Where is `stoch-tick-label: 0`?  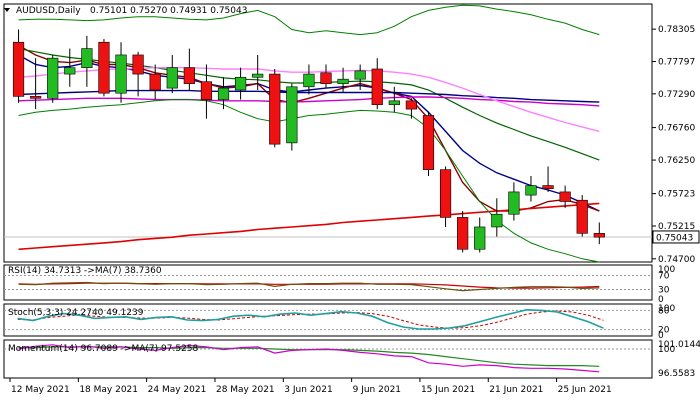
stoch-tick-label: 0 is located at coordinates (661, 336).